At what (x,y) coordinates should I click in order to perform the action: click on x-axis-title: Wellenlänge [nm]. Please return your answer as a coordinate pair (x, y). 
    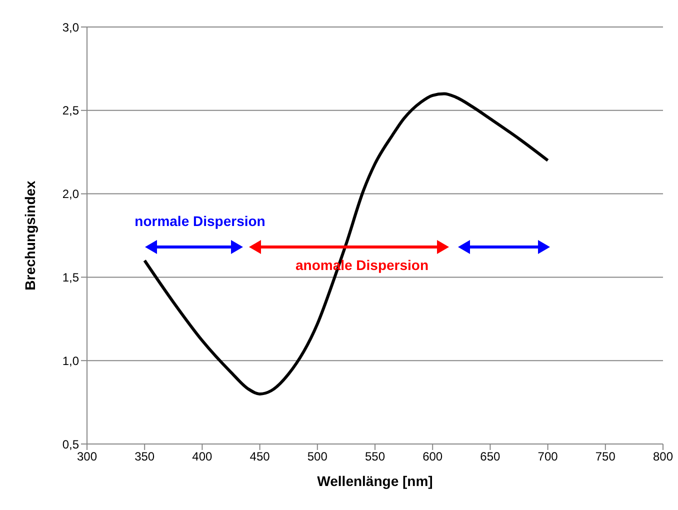
    Looking at the image, I should click on (375, 481).